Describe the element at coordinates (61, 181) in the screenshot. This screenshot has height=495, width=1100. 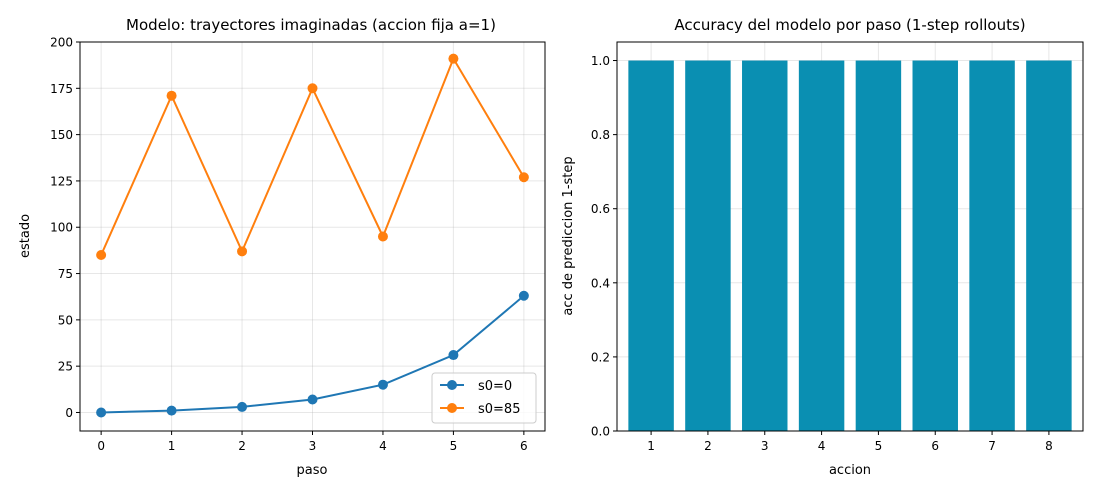
I see `y-tick-label: 125` at that location.